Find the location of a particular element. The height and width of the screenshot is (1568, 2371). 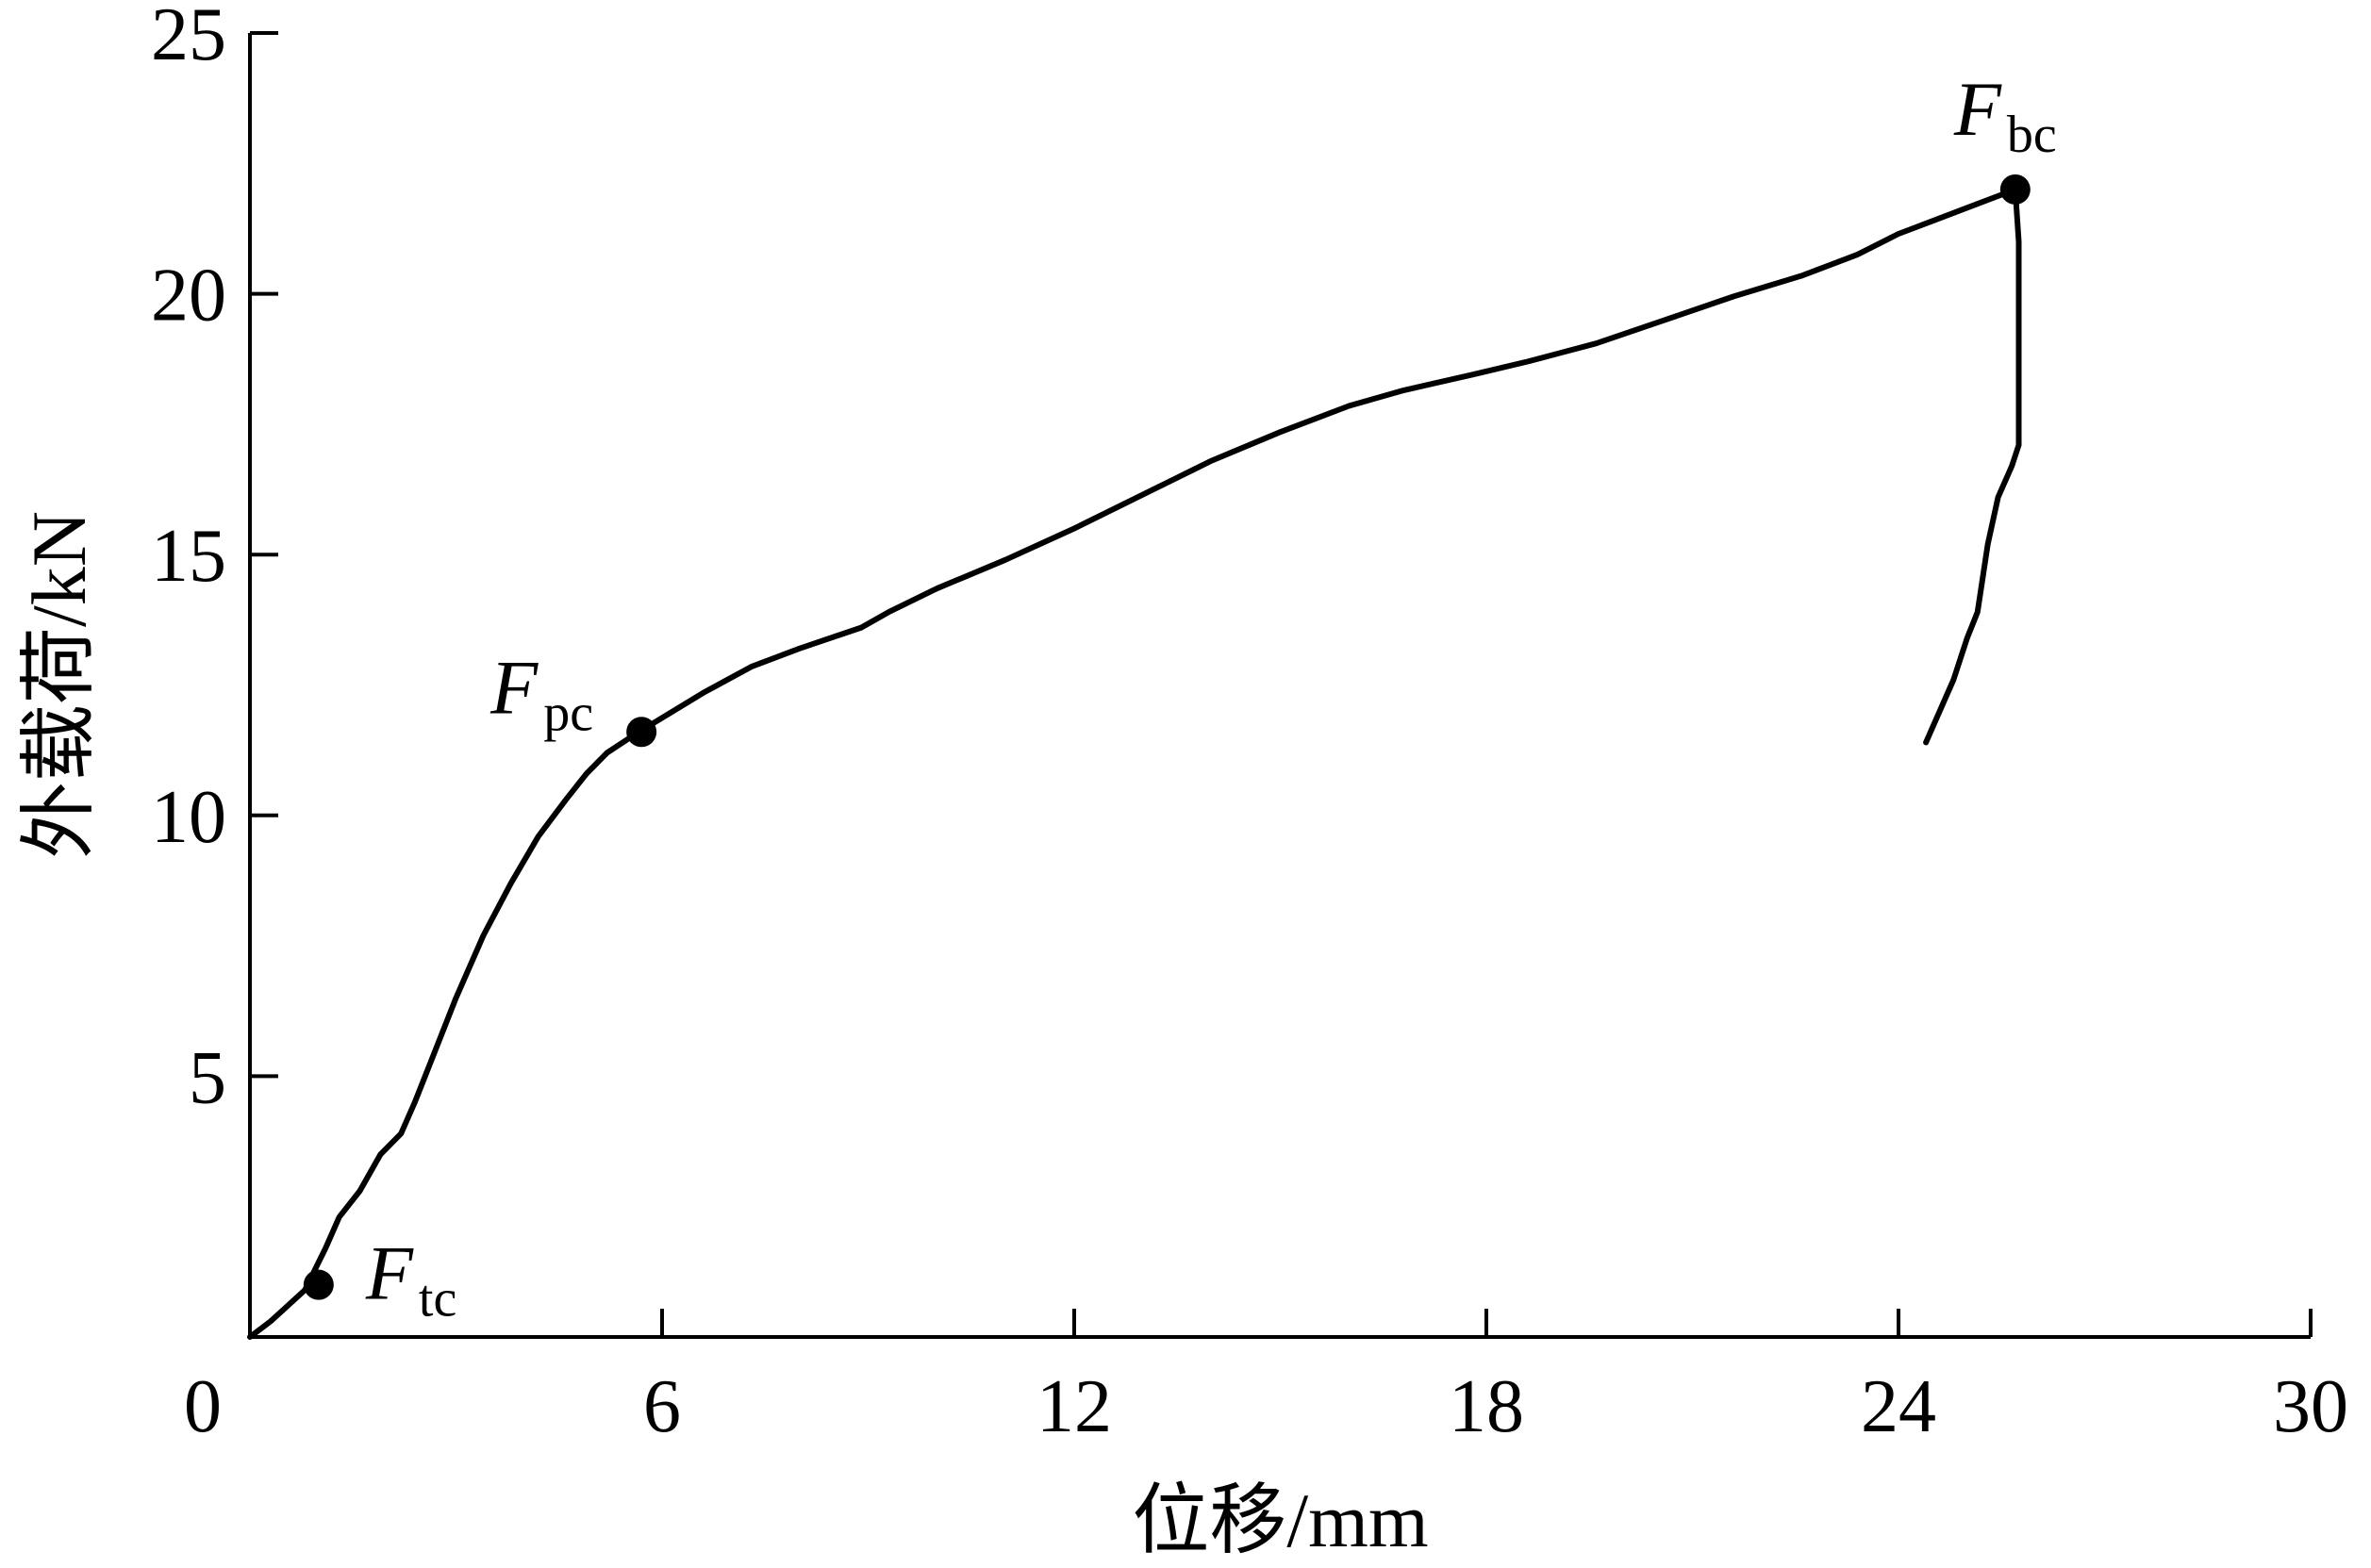

x-tick-label: 12 is located at coordinates (1074, 1406).